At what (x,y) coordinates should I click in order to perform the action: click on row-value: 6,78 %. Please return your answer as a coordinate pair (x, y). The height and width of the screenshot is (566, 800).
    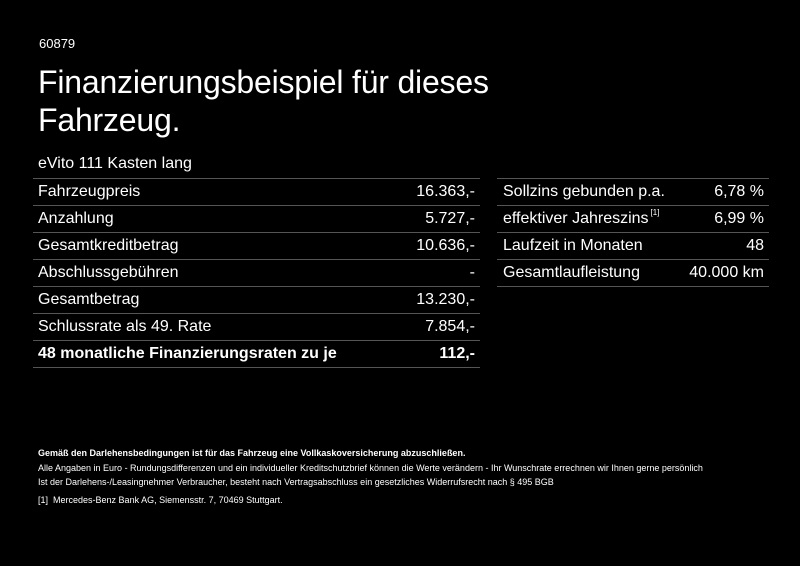
    Looking at the image, I should click on (739, 191).